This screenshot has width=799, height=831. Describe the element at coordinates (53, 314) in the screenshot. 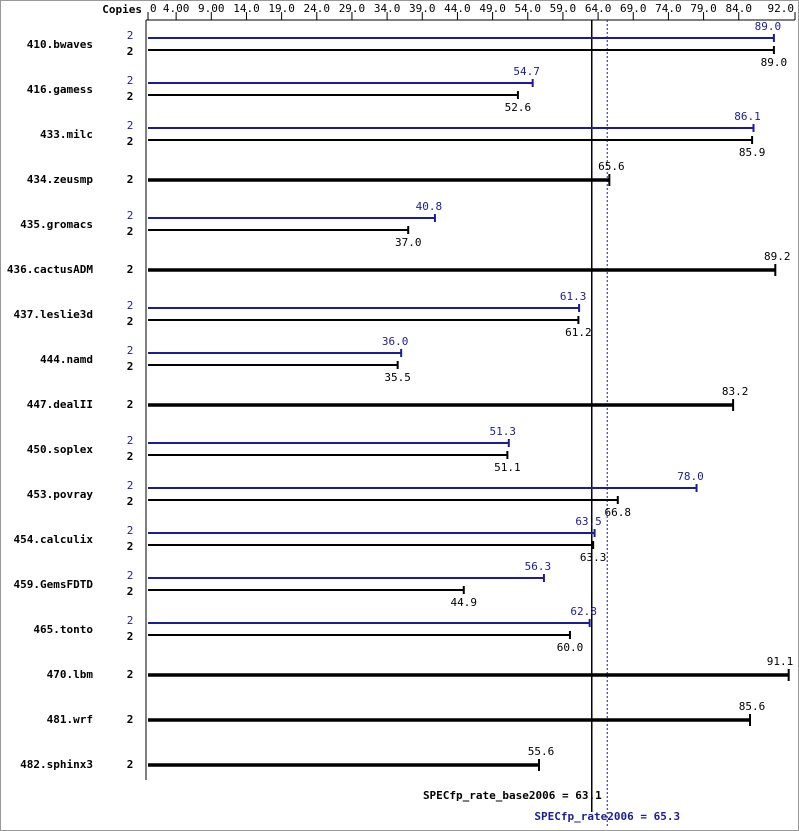

I see `benchmark-name: 437.leslie3d` at that location.